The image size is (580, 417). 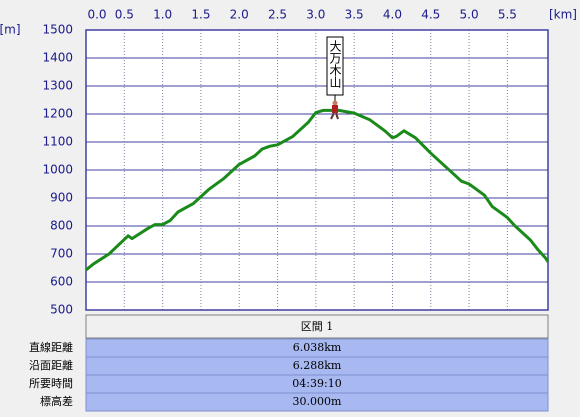 What do you see at coordinates (200, 15) in the screenshot?
I see `x-tick-label: 1.5` at bounding box center [200, 15].